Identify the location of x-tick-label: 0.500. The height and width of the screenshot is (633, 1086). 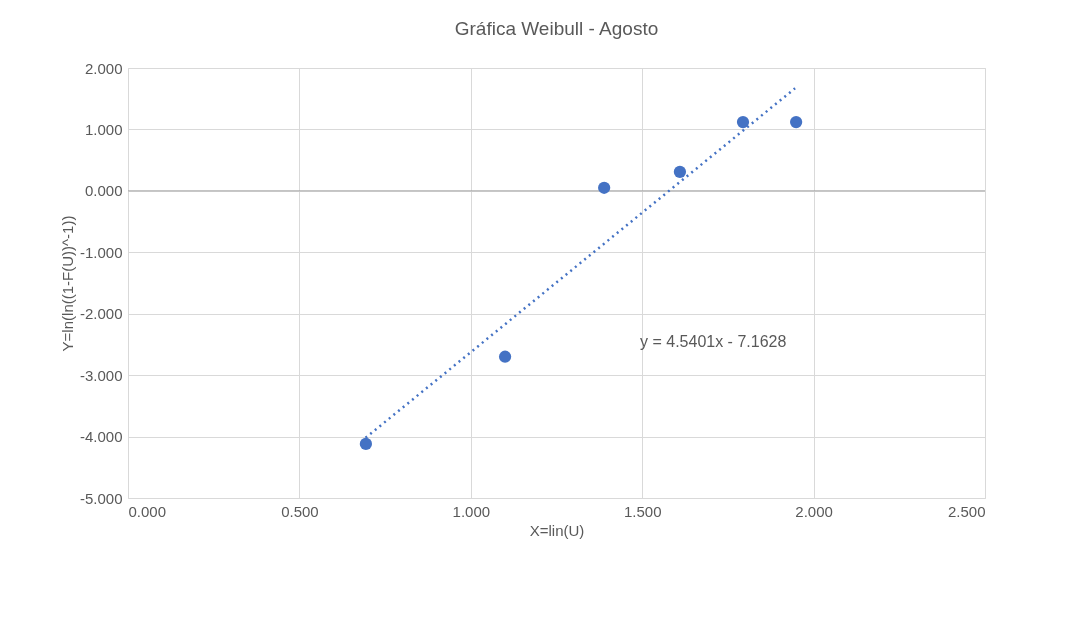
(300, 511).